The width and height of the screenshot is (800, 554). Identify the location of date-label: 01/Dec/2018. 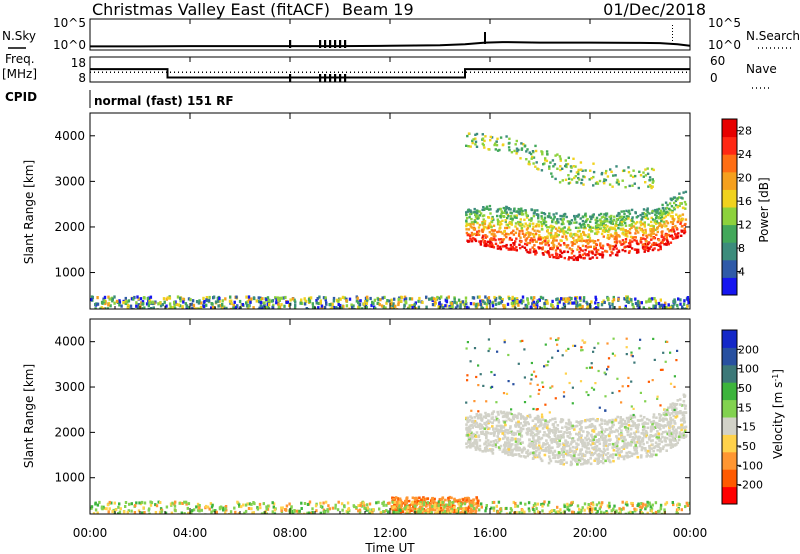
(654, 9).